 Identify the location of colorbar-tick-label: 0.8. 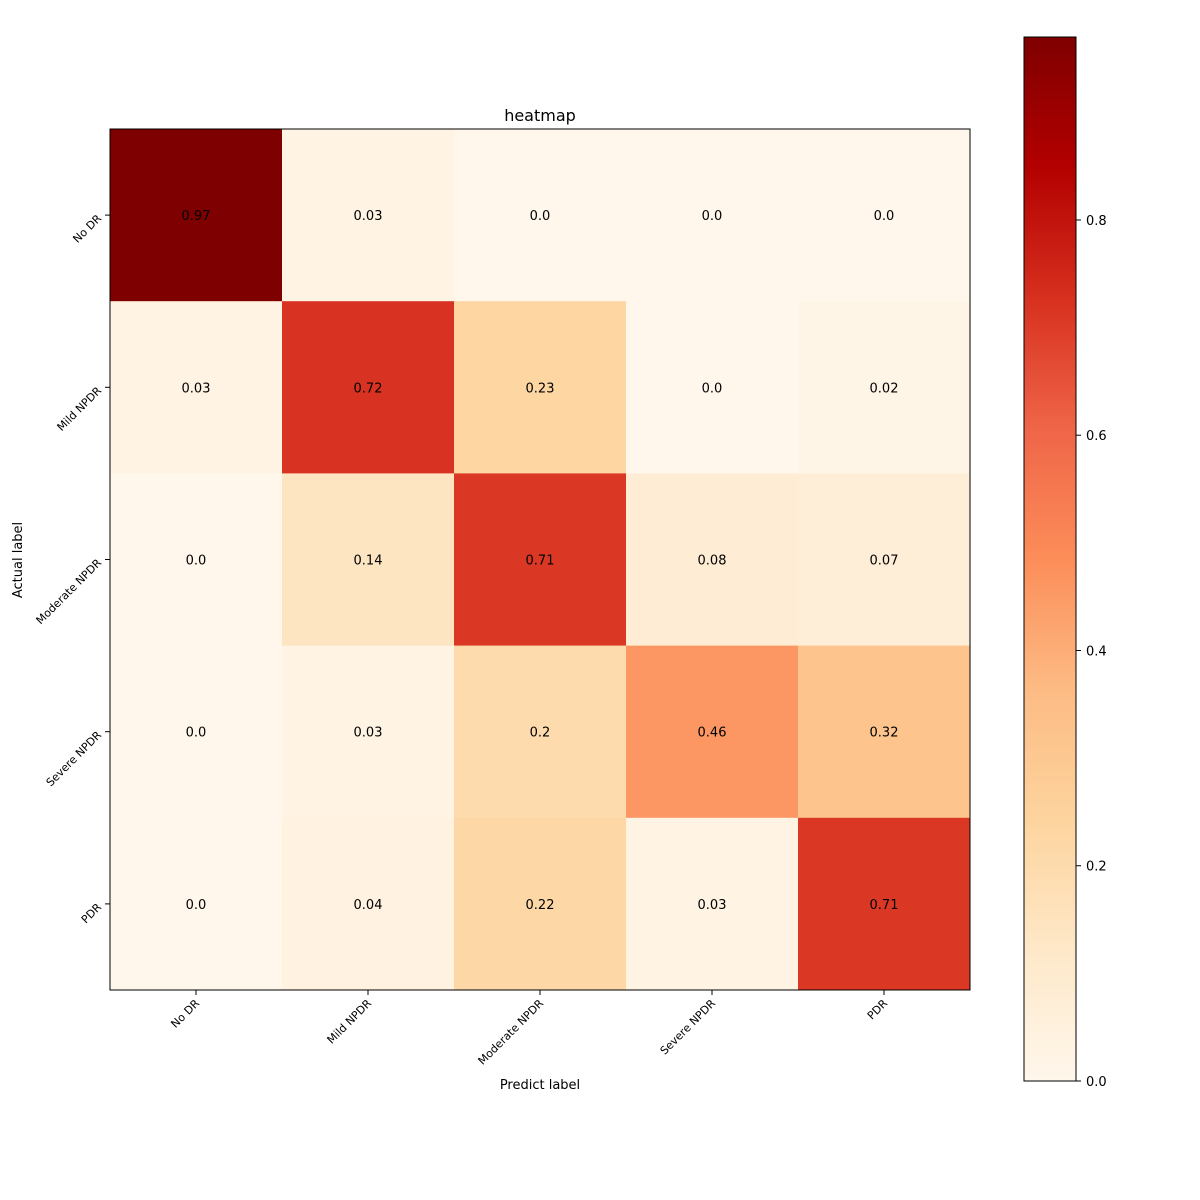
(1096, 221).